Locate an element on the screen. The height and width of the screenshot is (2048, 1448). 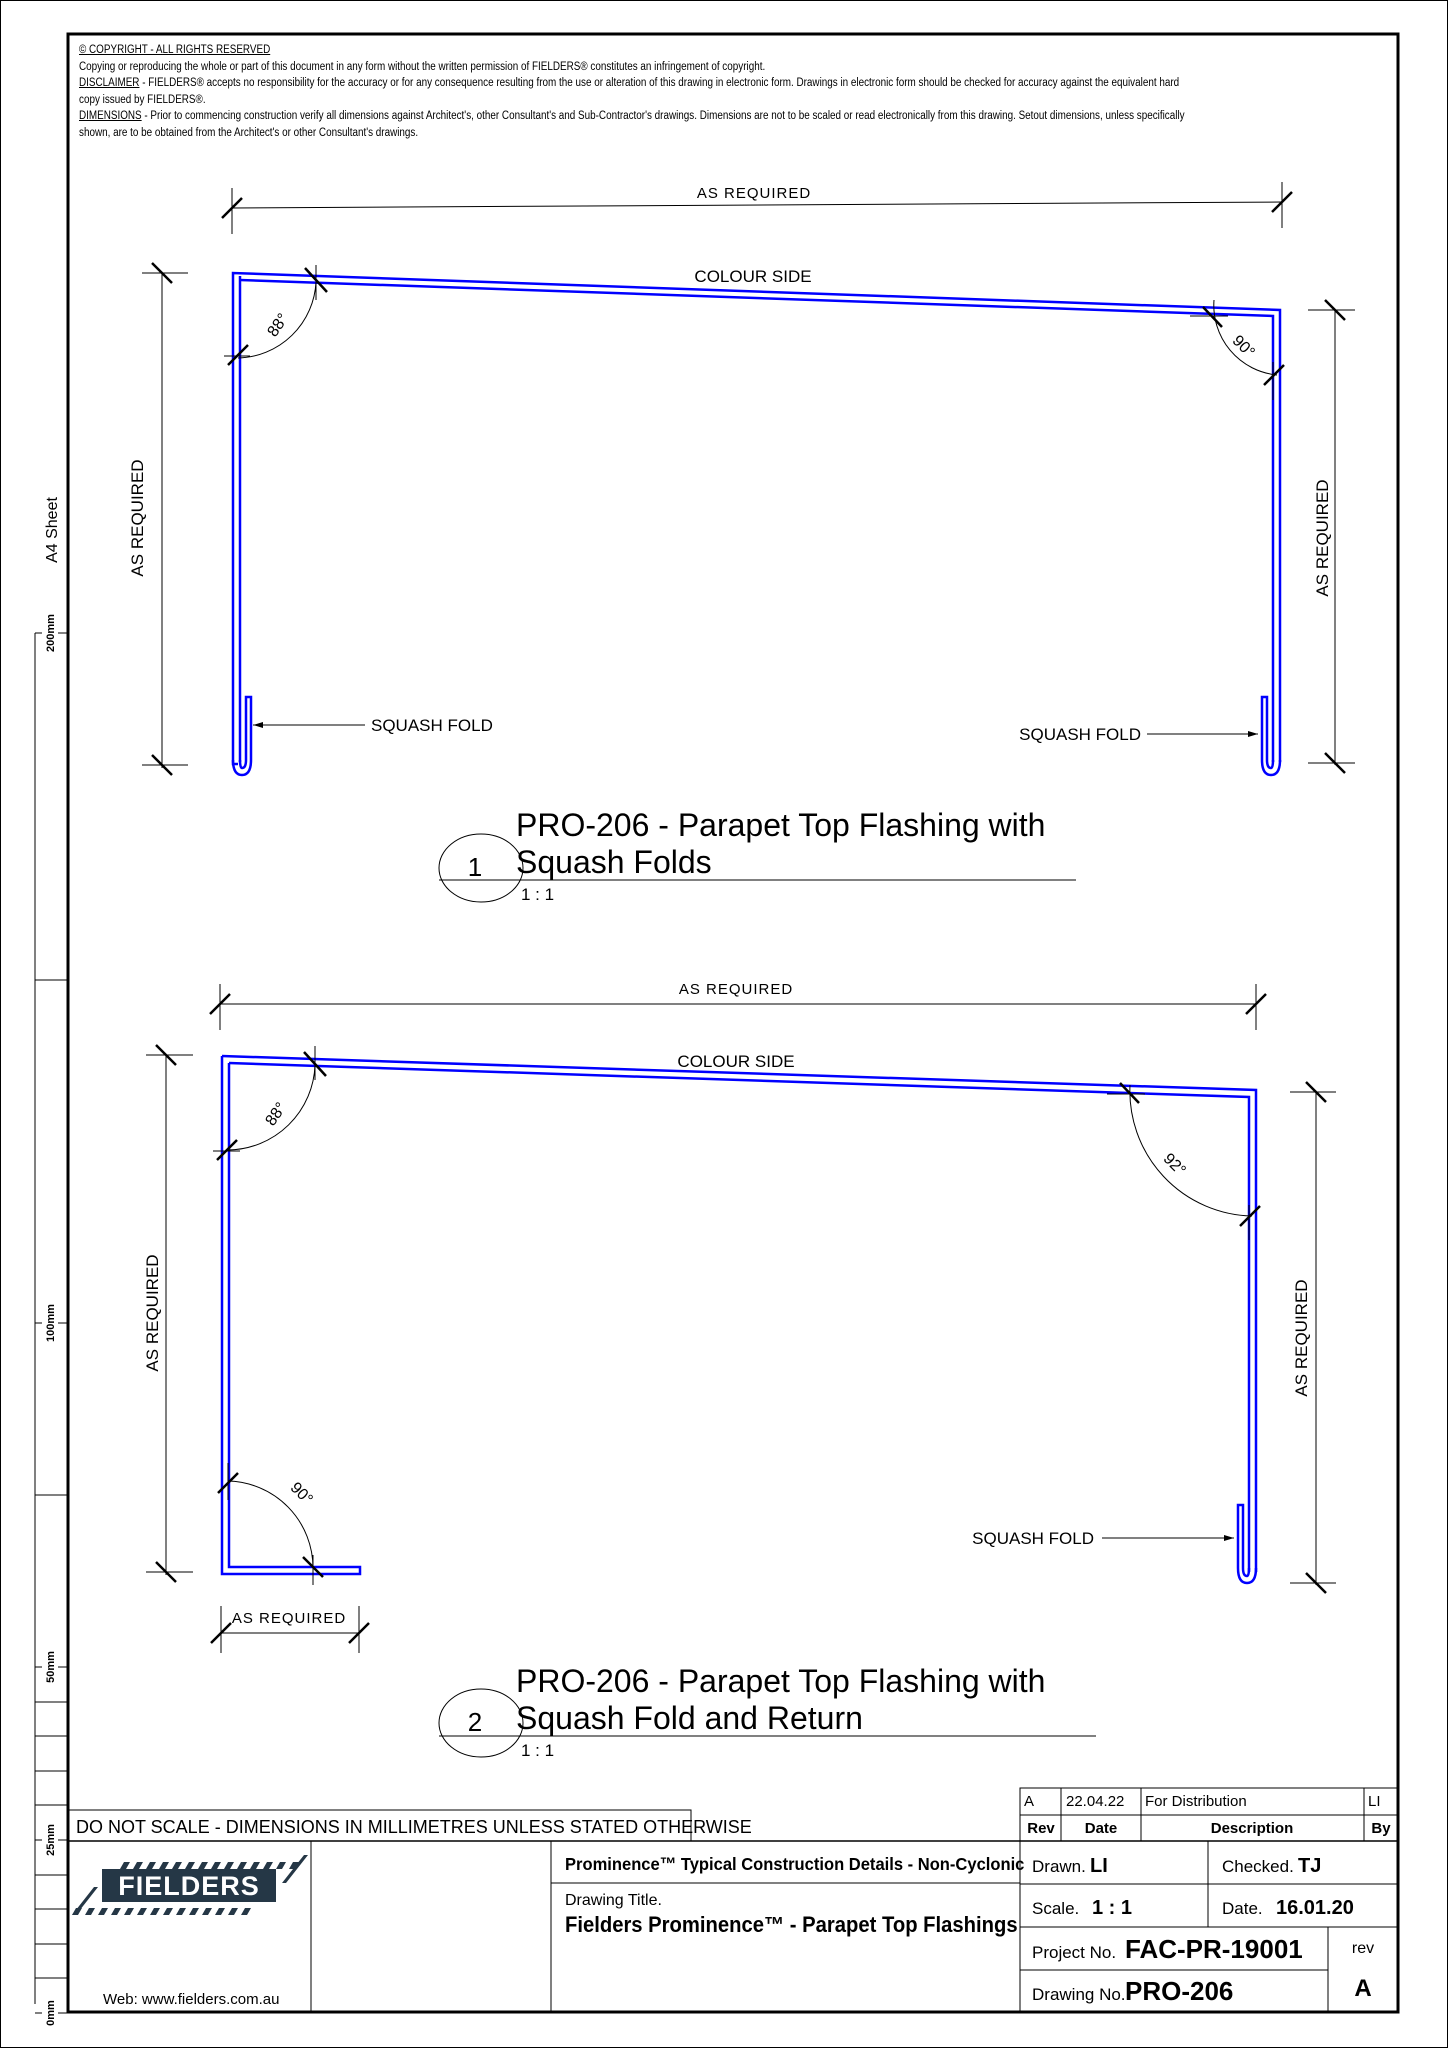
rev-header-date: Date is located at coordinates (1101, 1828).